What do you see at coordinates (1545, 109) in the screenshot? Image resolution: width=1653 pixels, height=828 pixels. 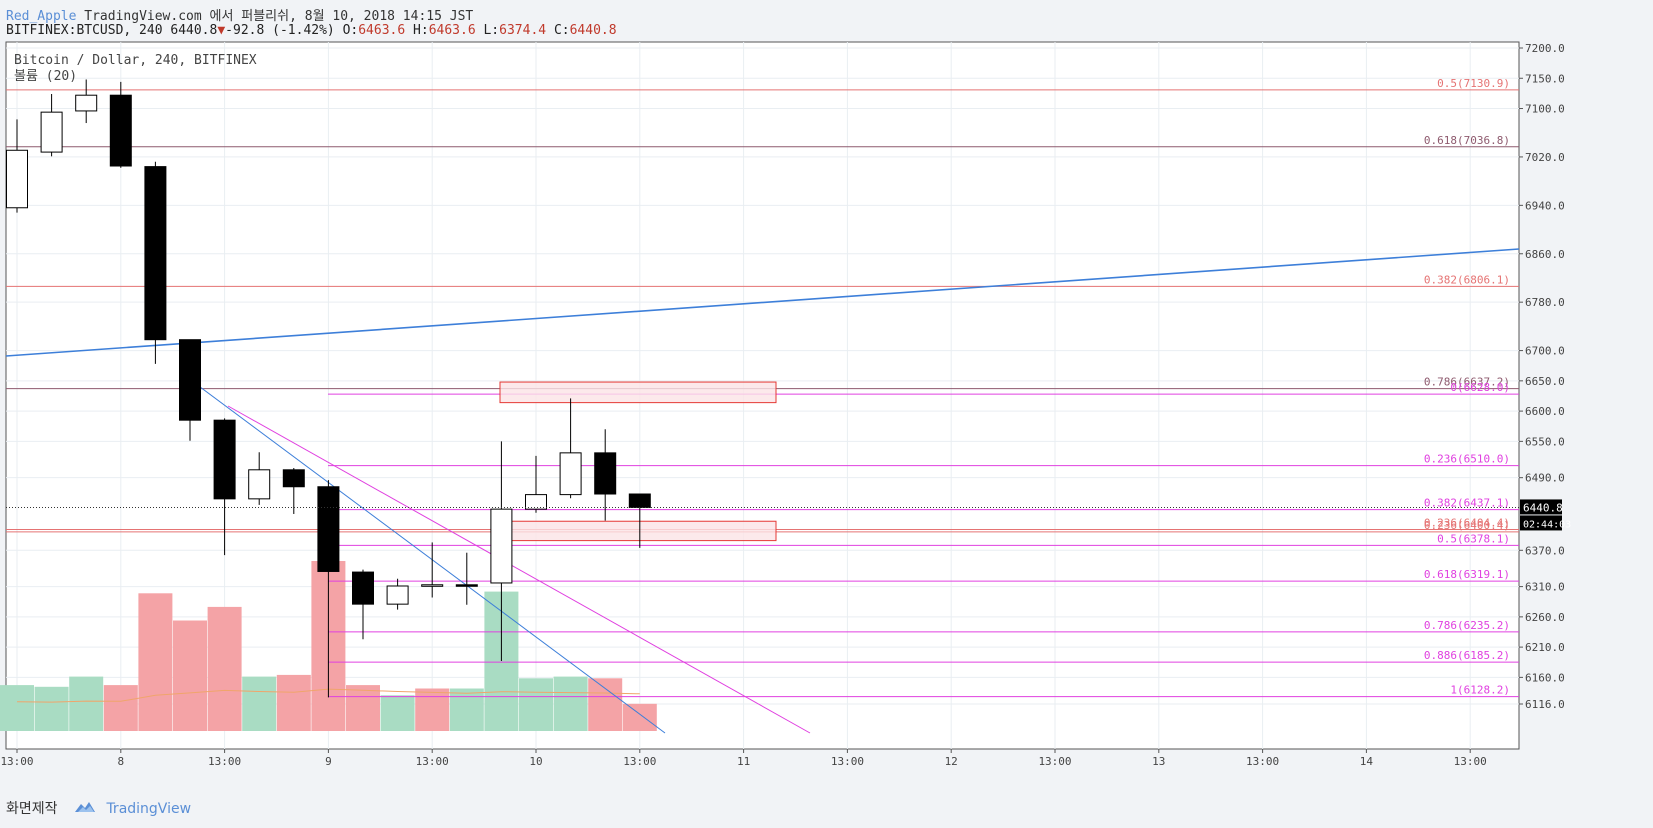 I see `y-tick-label: 7100.0` at bounding box center [1545, 109].